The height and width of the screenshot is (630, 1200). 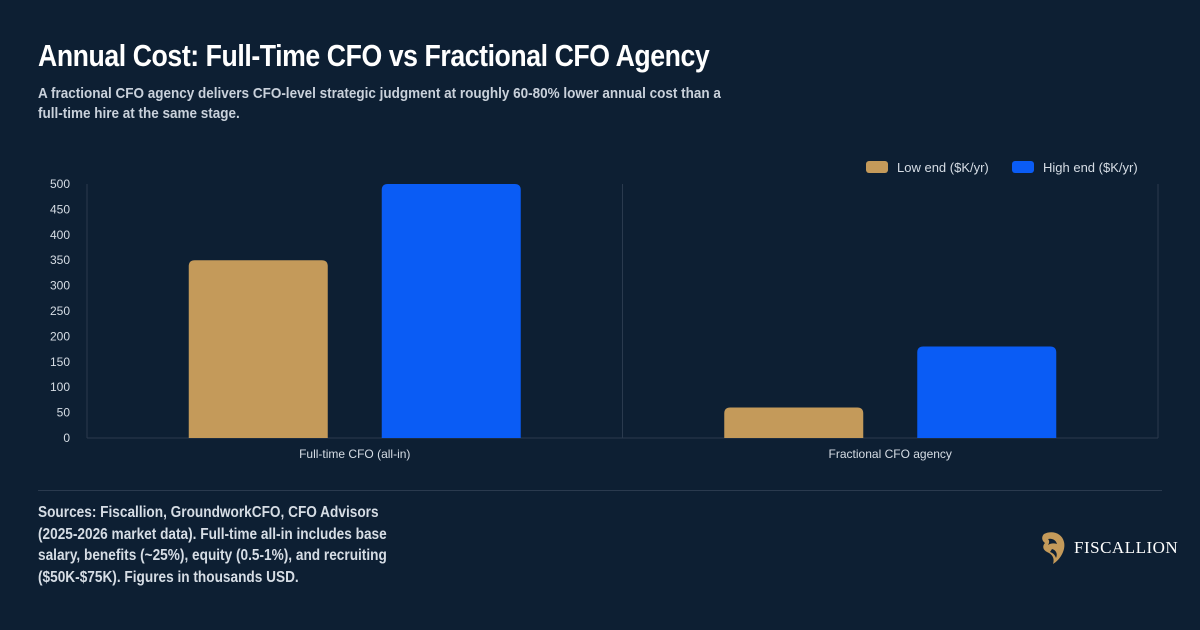 What do you see at coordinates (60, 286) in the screenshot?
I see `y-tick-label: 300` at bounding box center [60, 286].